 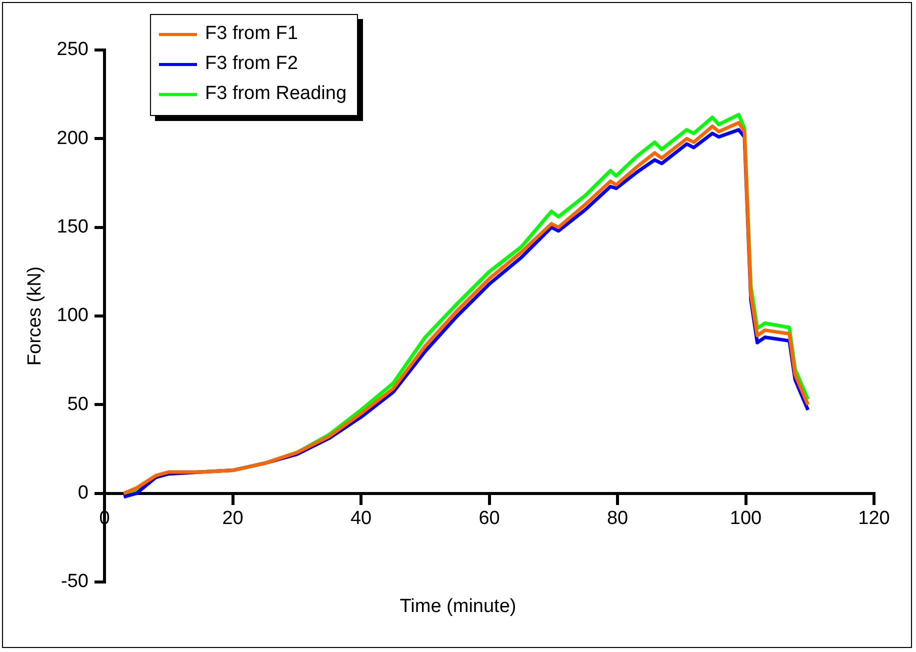 I want to click on y-tick-label: 0, so click(x=83, y=493).